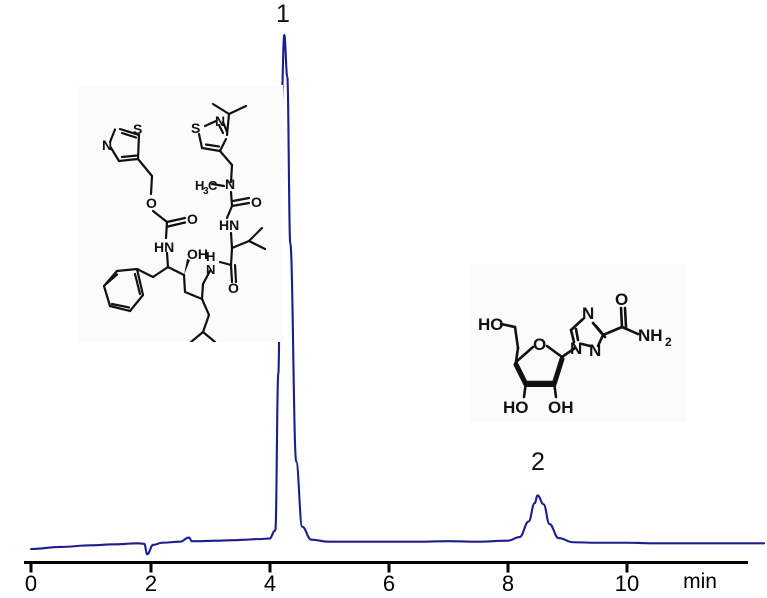 Image resolution: width=767 pixels, height=598 pixels. Describe the element at coordinates (329, 567) in the screenshot. I see `x-axis-ticks` at that location.